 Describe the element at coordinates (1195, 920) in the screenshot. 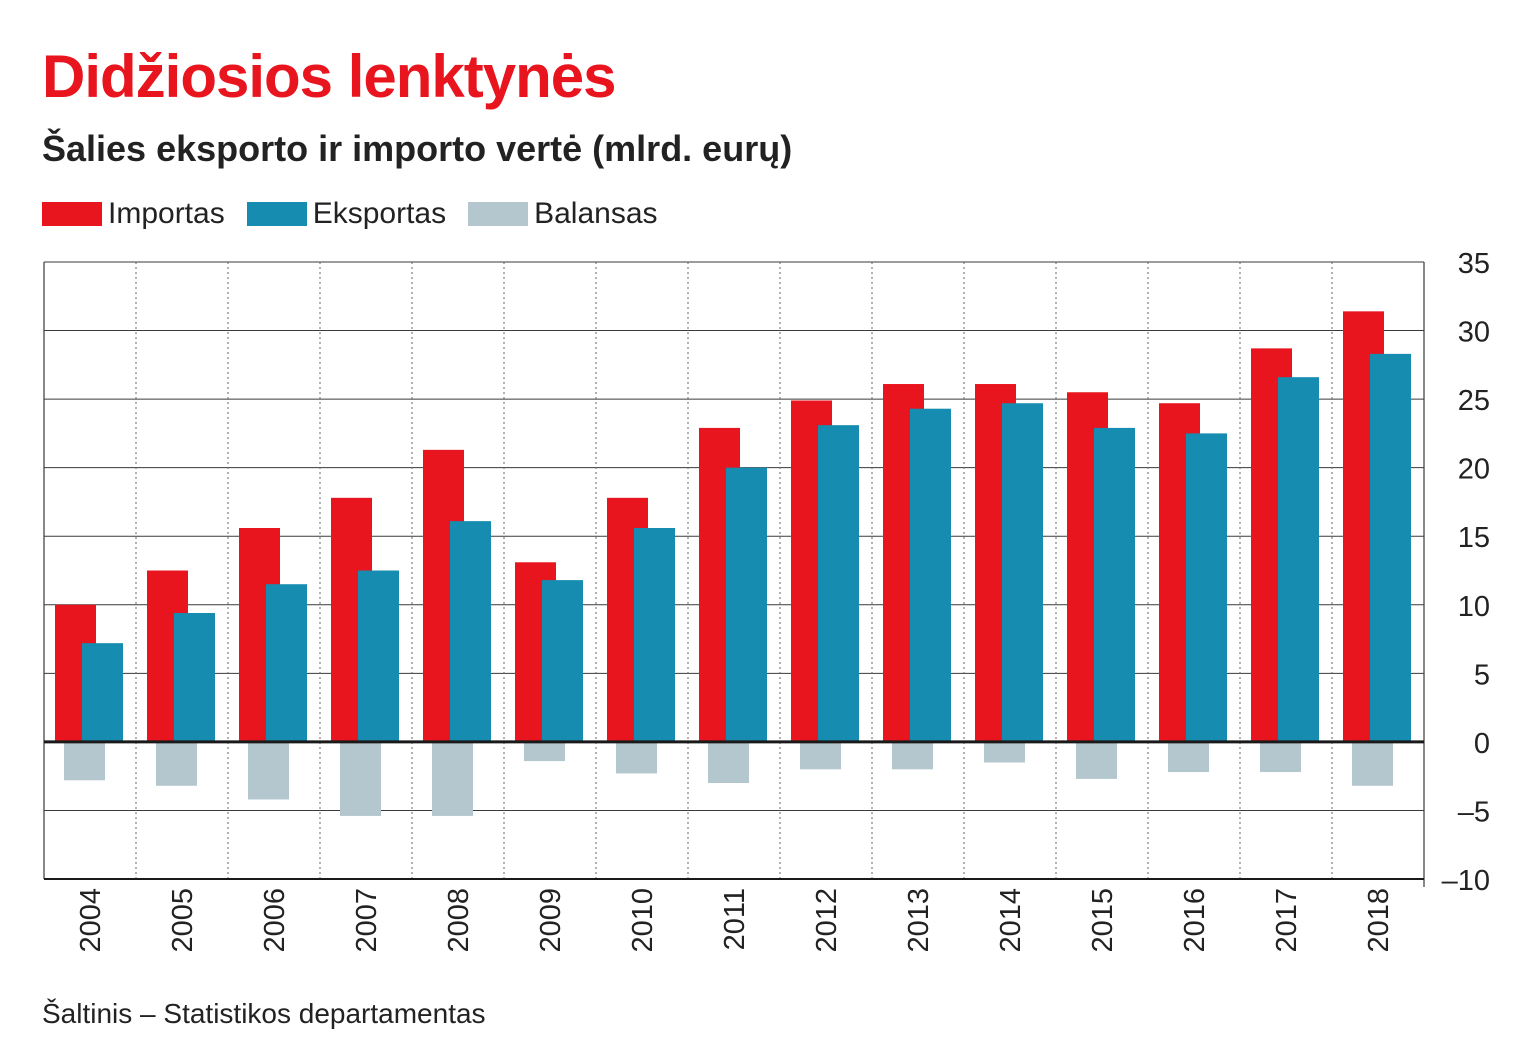

I see `x-tick-label-2016: 2016` at that location.